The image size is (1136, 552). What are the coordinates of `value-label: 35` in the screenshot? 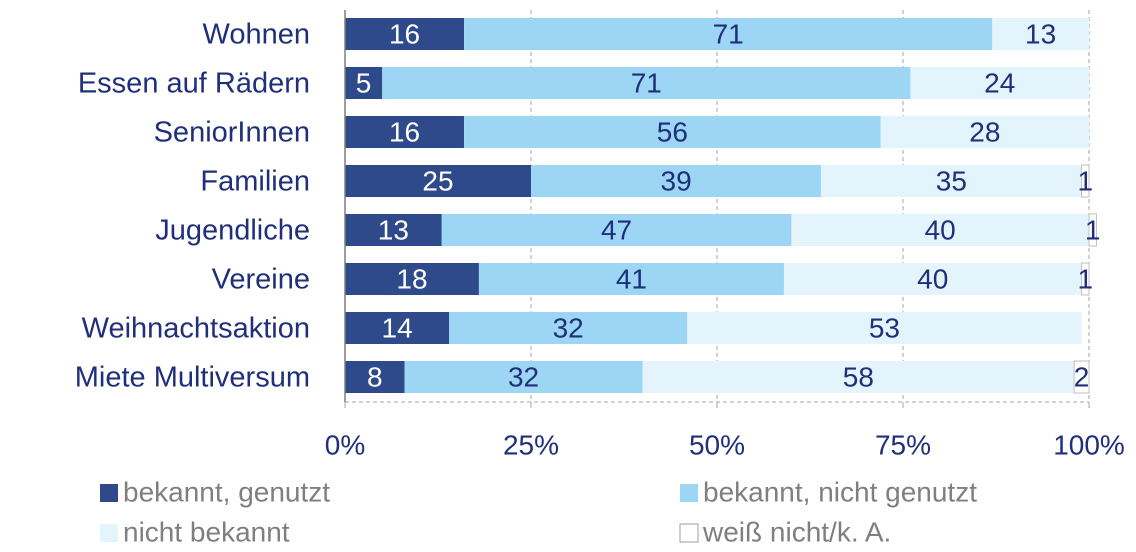 It's located at (951, 180).